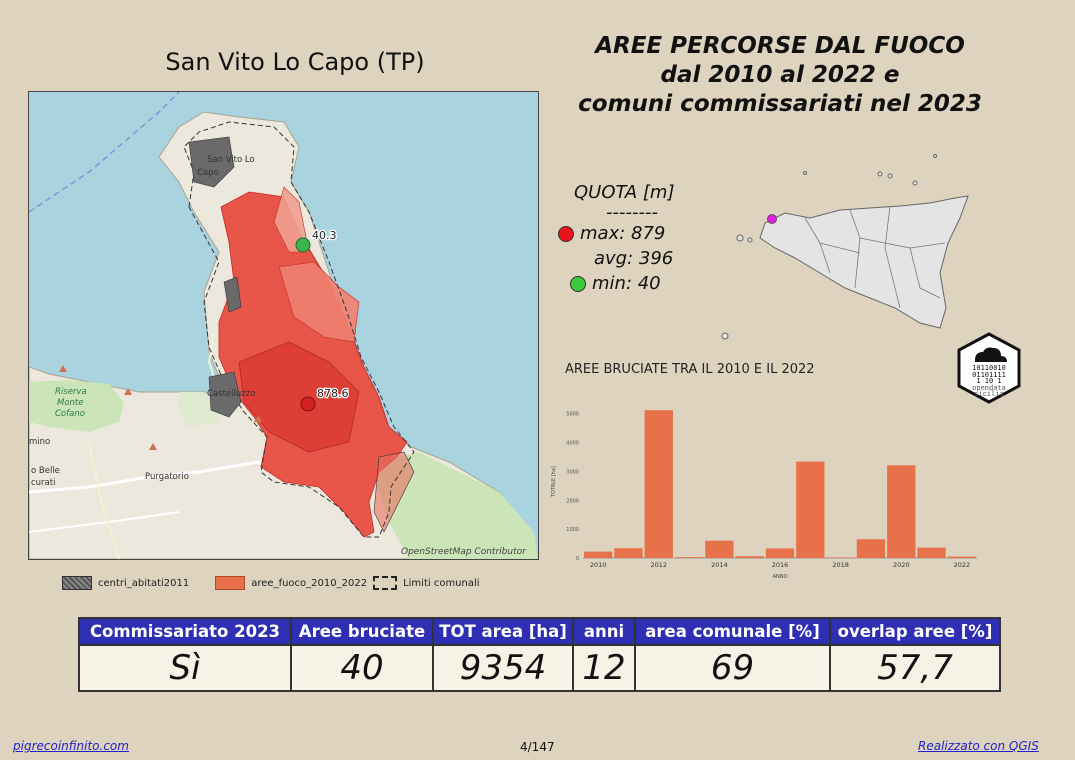 This screenshot has height=760, width=1075. Describe the element at coordinates (572, 501) in the screenshot. I see `y-tick-label: 2000` at that location.